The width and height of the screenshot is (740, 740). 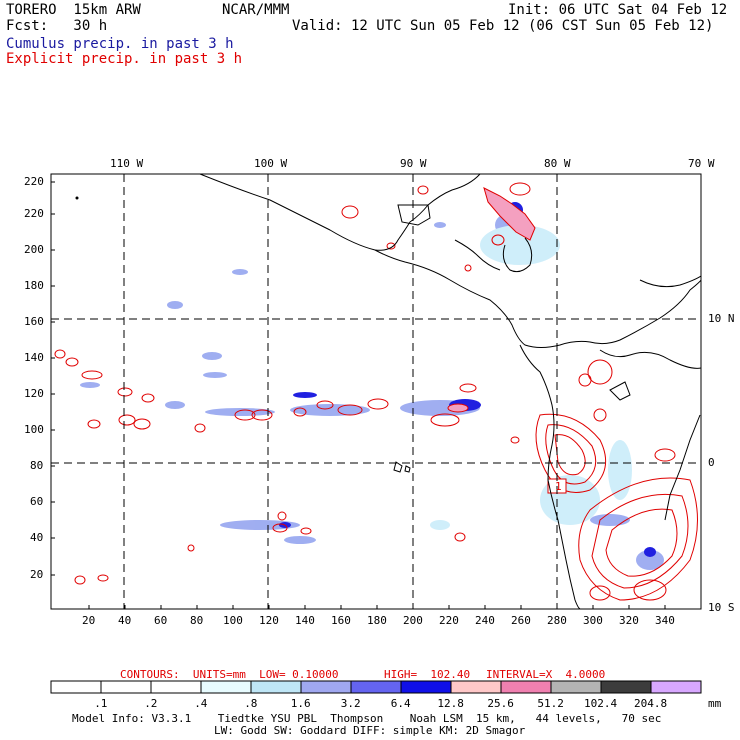 What do you see at coordinates (233, 620) in the screenshot?
I see `x-tick-label: 100` at bounding box center [233, 620].